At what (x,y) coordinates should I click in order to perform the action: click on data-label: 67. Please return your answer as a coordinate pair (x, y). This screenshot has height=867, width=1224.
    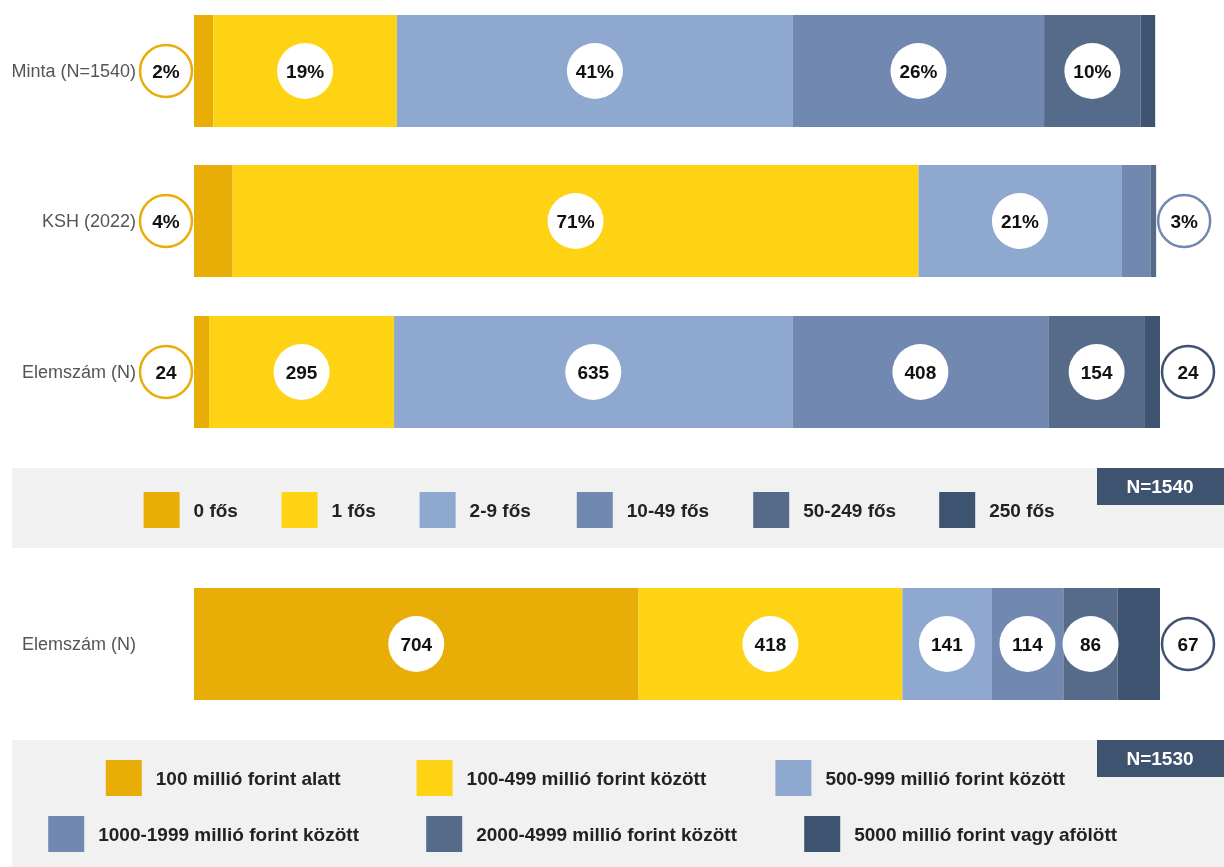
    Looking at the image, I should click on (1188, 644).